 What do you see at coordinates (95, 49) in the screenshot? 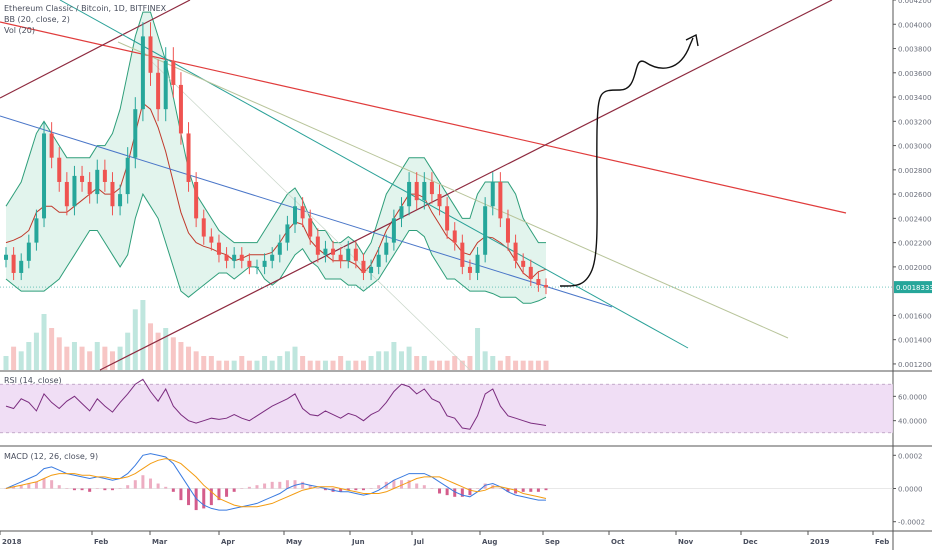
I see `trendline-purple-upper` at bounding box center [95, 49].